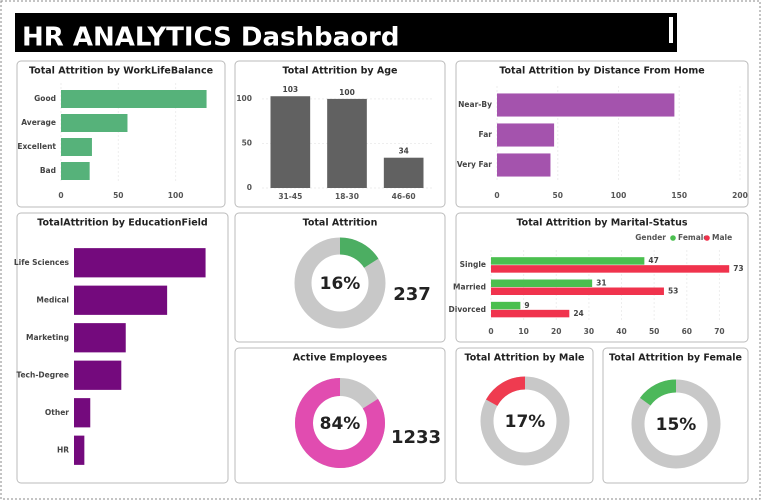 The image size is (762, 501). What do you see at coordinates (42, 374) in the screenshot?
I see `category-label: Tech-Degree` at bounding box center [42, 374].